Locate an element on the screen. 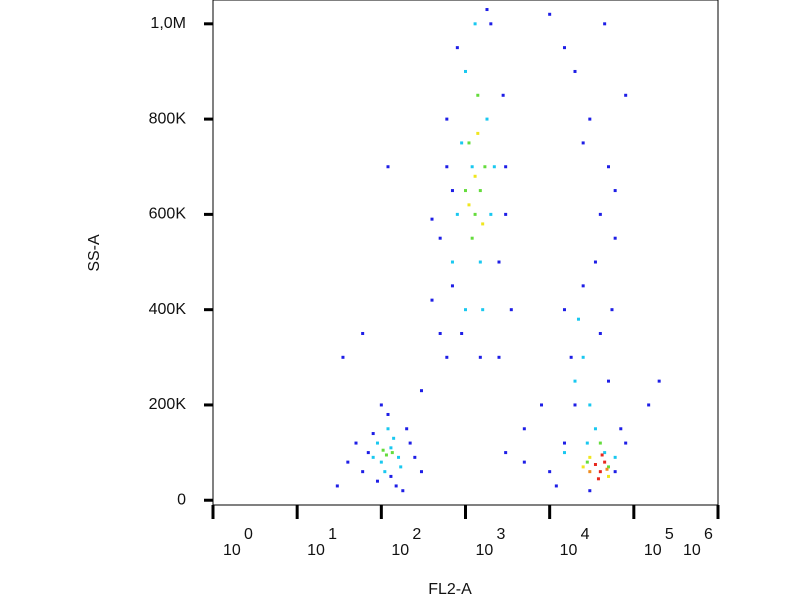 This screenshot has height=605, width=800. y-tick-label: 1,0M is located at coordinates (168, 23).